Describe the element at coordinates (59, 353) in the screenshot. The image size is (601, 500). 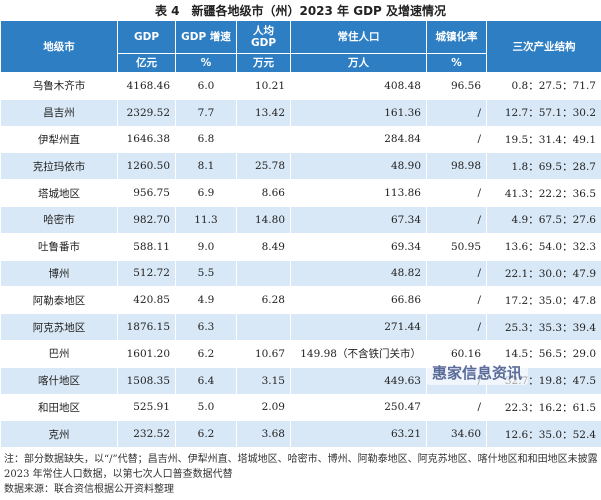
I see `table-cell: 巴州` at that location.